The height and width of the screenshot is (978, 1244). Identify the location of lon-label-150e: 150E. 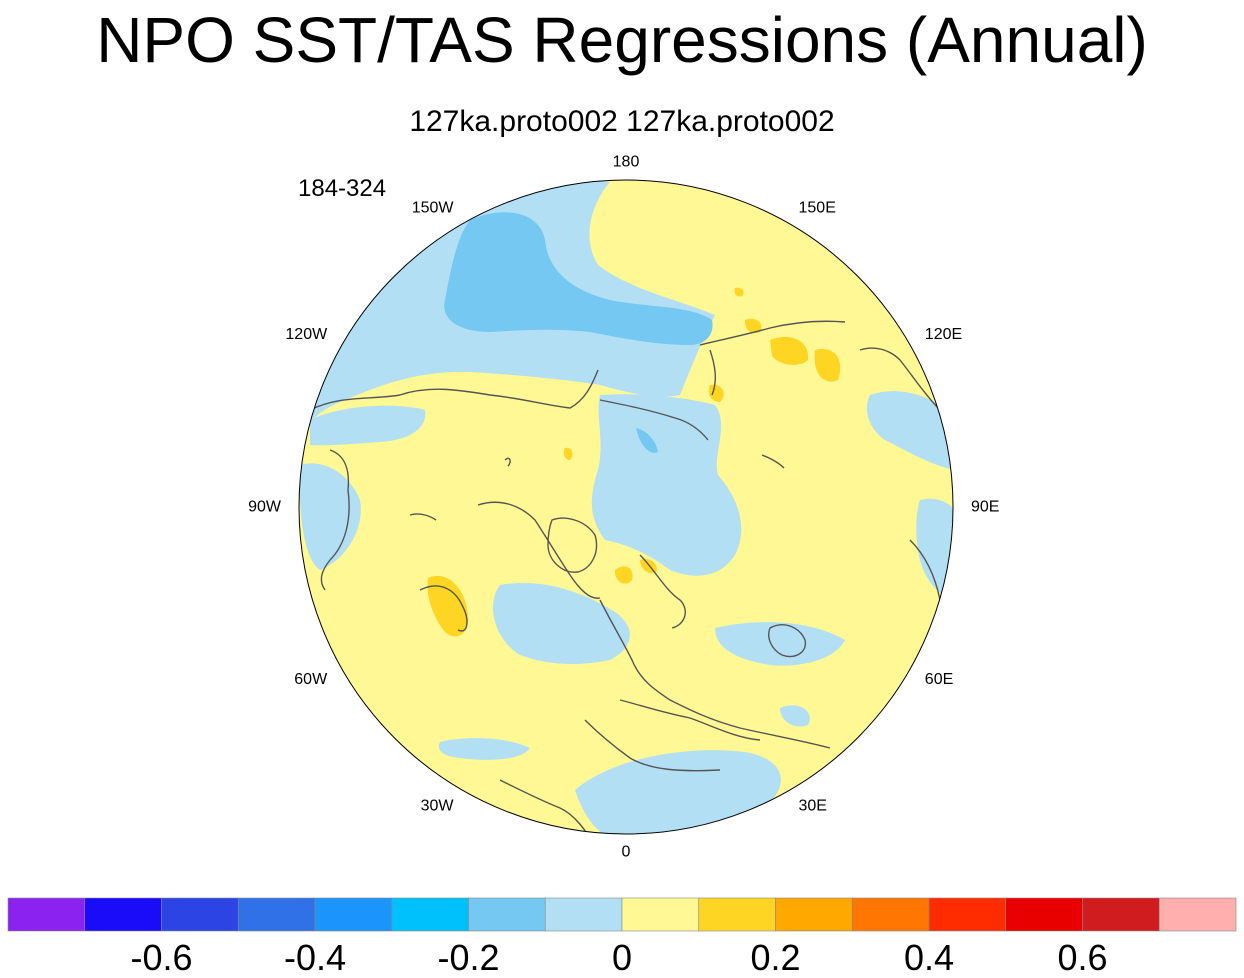
(817, 208).